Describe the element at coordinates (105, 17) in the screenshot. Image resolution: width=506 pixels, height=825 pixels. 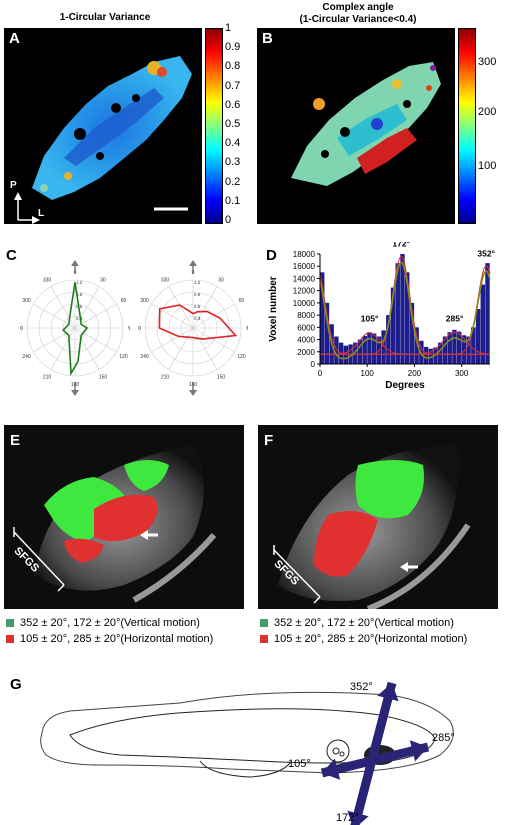
I see `panel-a-title: 1-Circular Variance` at that location.